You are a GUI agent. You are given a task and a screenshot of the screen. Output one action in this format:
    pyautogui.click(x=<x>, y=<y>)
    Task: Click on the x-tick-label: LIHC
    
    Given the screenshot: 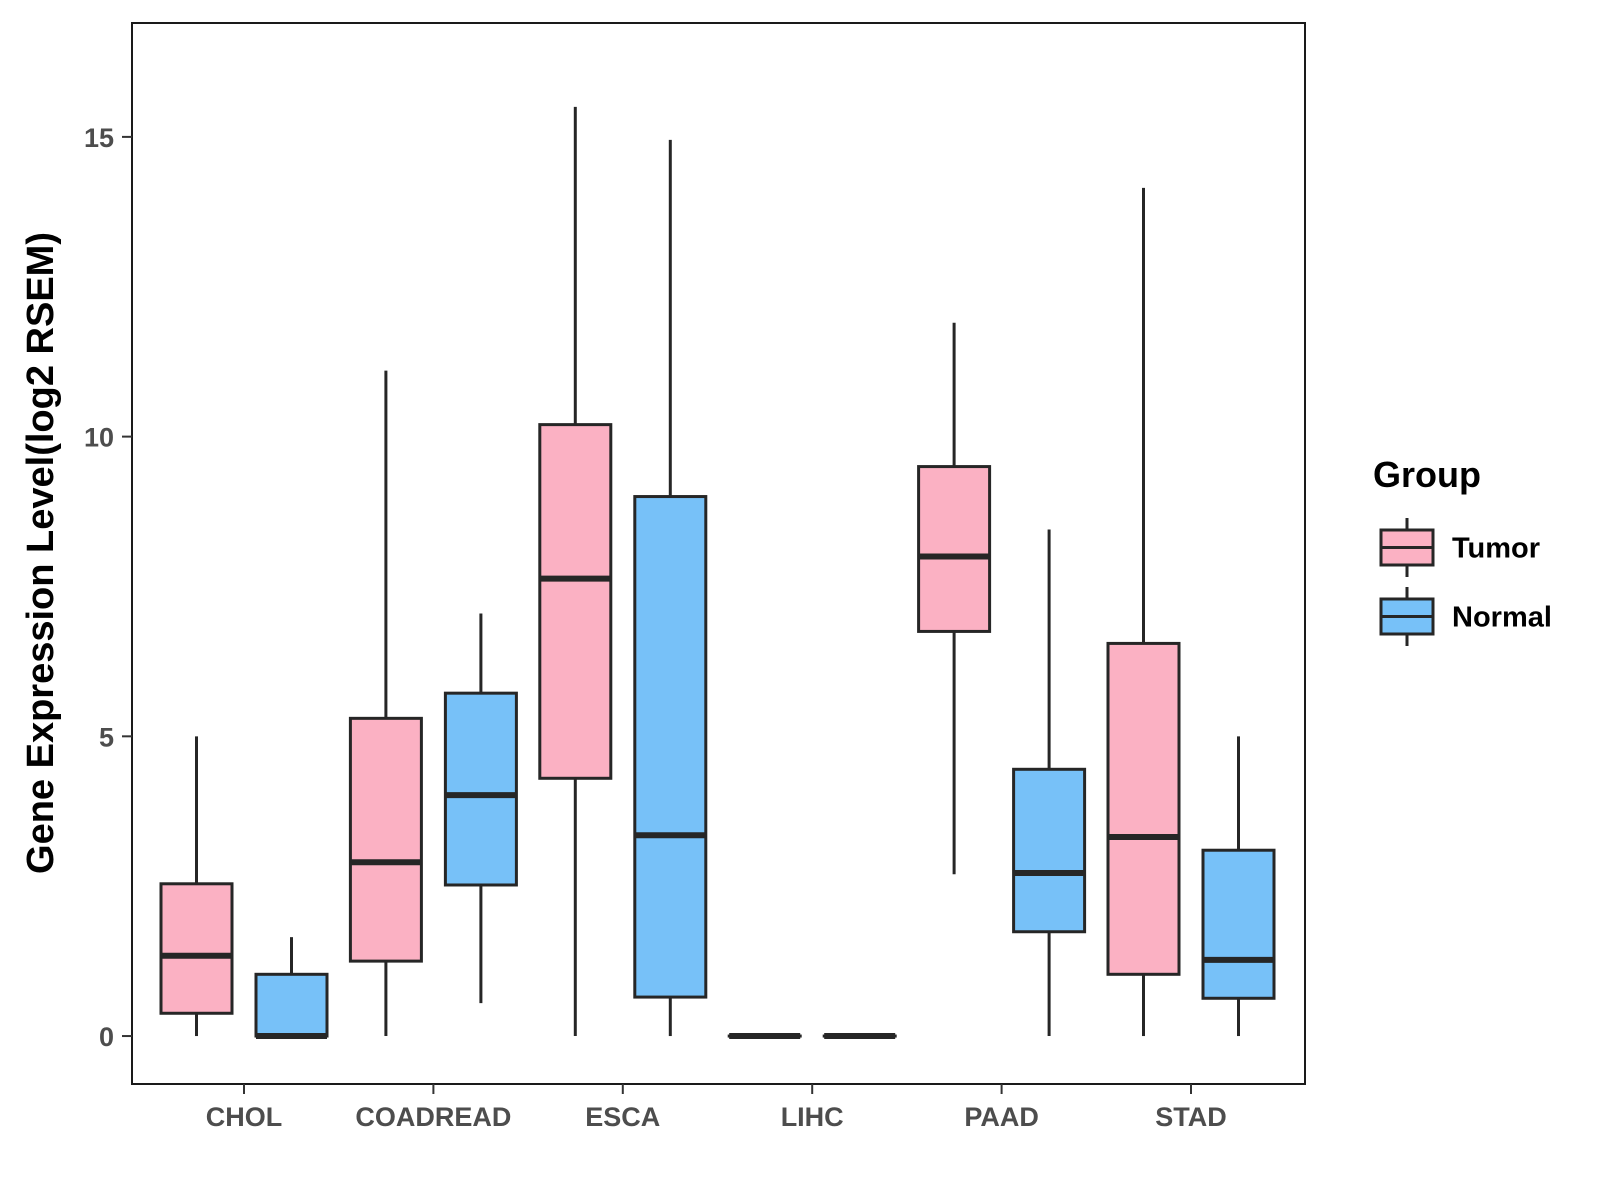 What is the action you would take?
    pyautogui.click(x=812, y=1117)
    